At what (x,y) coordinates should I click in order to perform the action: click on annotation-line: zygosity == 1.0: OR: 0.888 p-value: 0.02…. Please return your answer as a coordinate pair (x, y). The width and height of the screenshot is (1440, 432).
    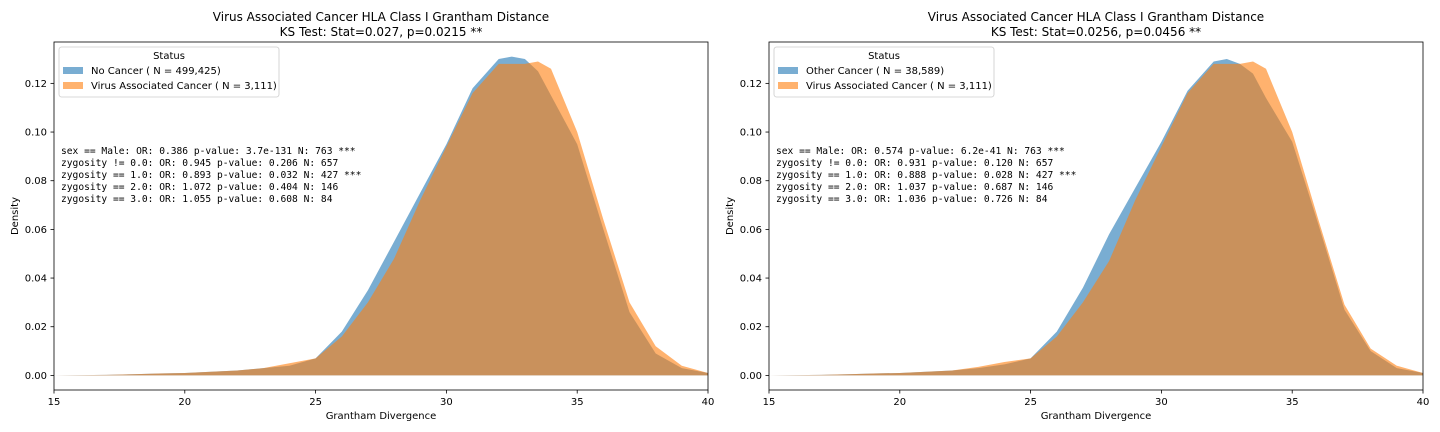
    Looking at the image, I should click on (926, 175).